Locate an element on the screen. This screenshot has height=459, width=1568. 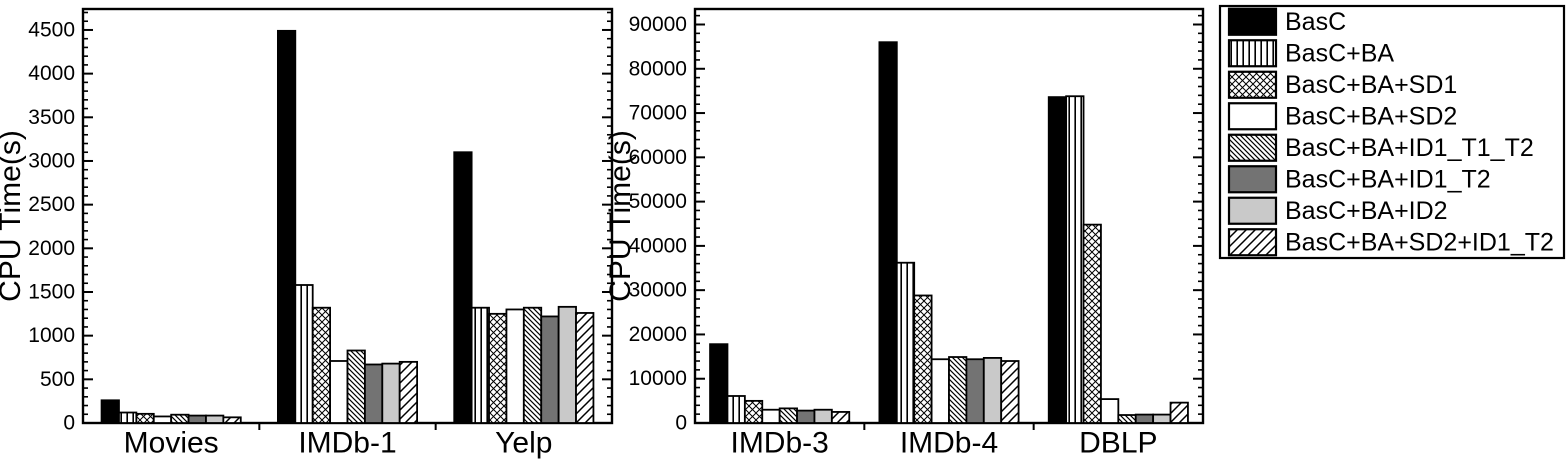
legend-label: BasC+BA is located at coordinates (1339, 53).